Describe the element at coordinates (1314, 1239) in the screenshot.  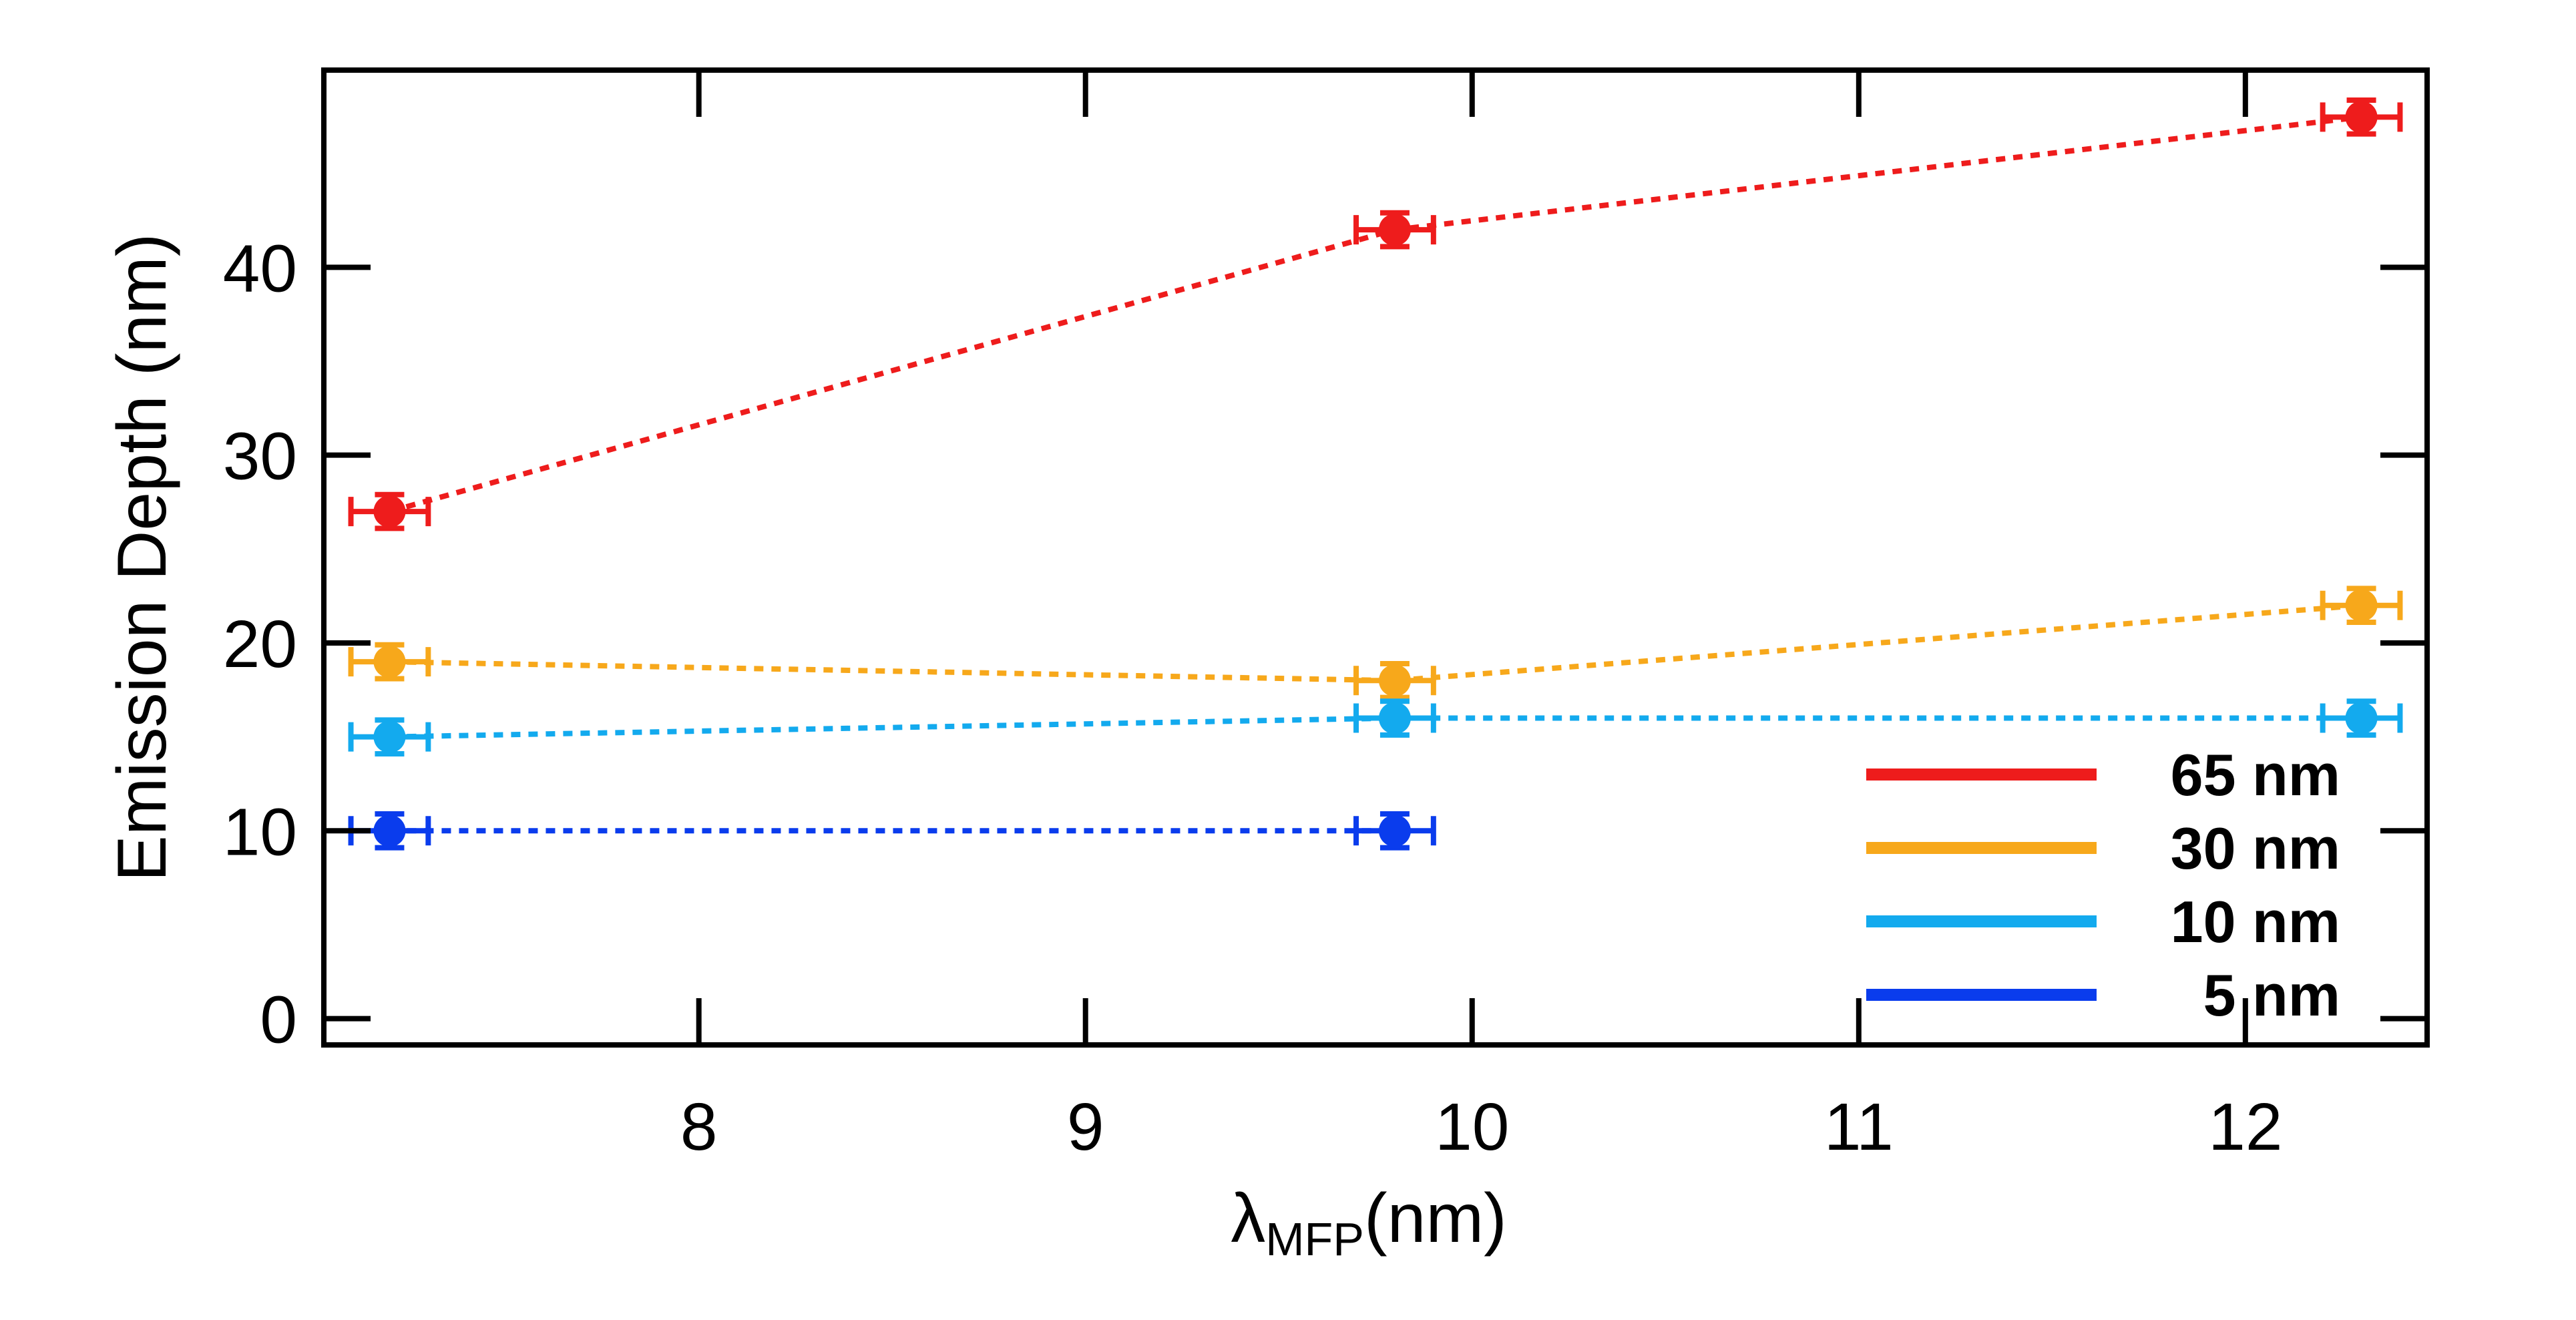
I see `x-axis-title-sub: MFP` at that location.